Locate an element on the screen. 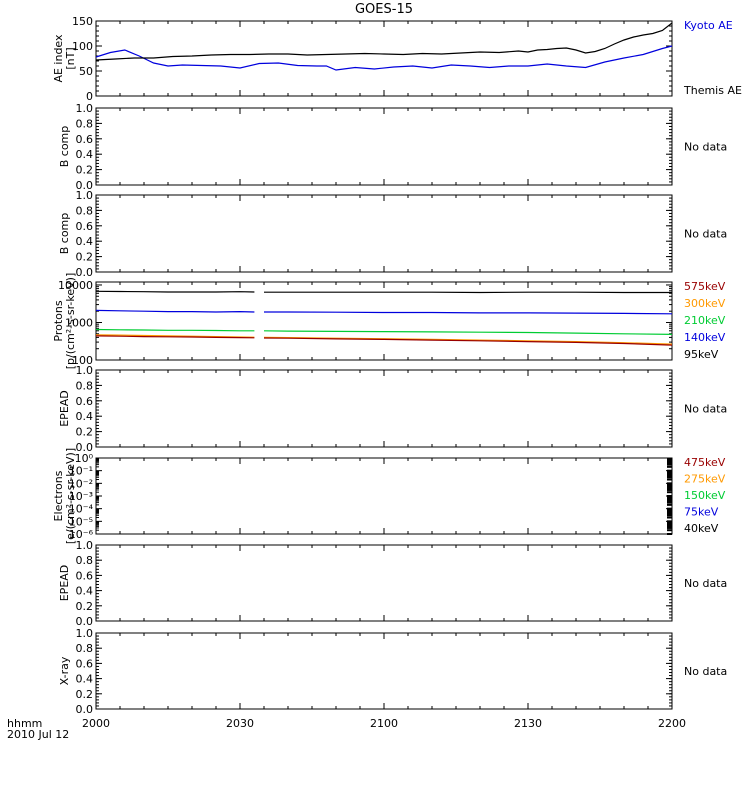 This screenshot has width=750, height=804. right-label: 300keV is located at coordinates (705, 303).